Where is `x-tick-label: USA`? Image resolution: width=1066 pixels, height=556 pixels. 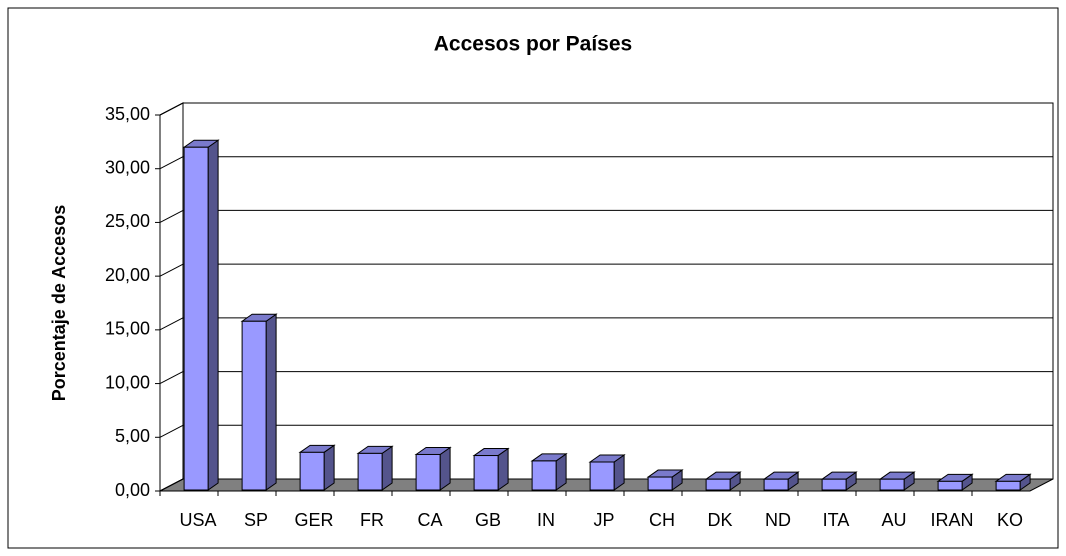
x-tick-label: USA is located at coordinates (197, 520).